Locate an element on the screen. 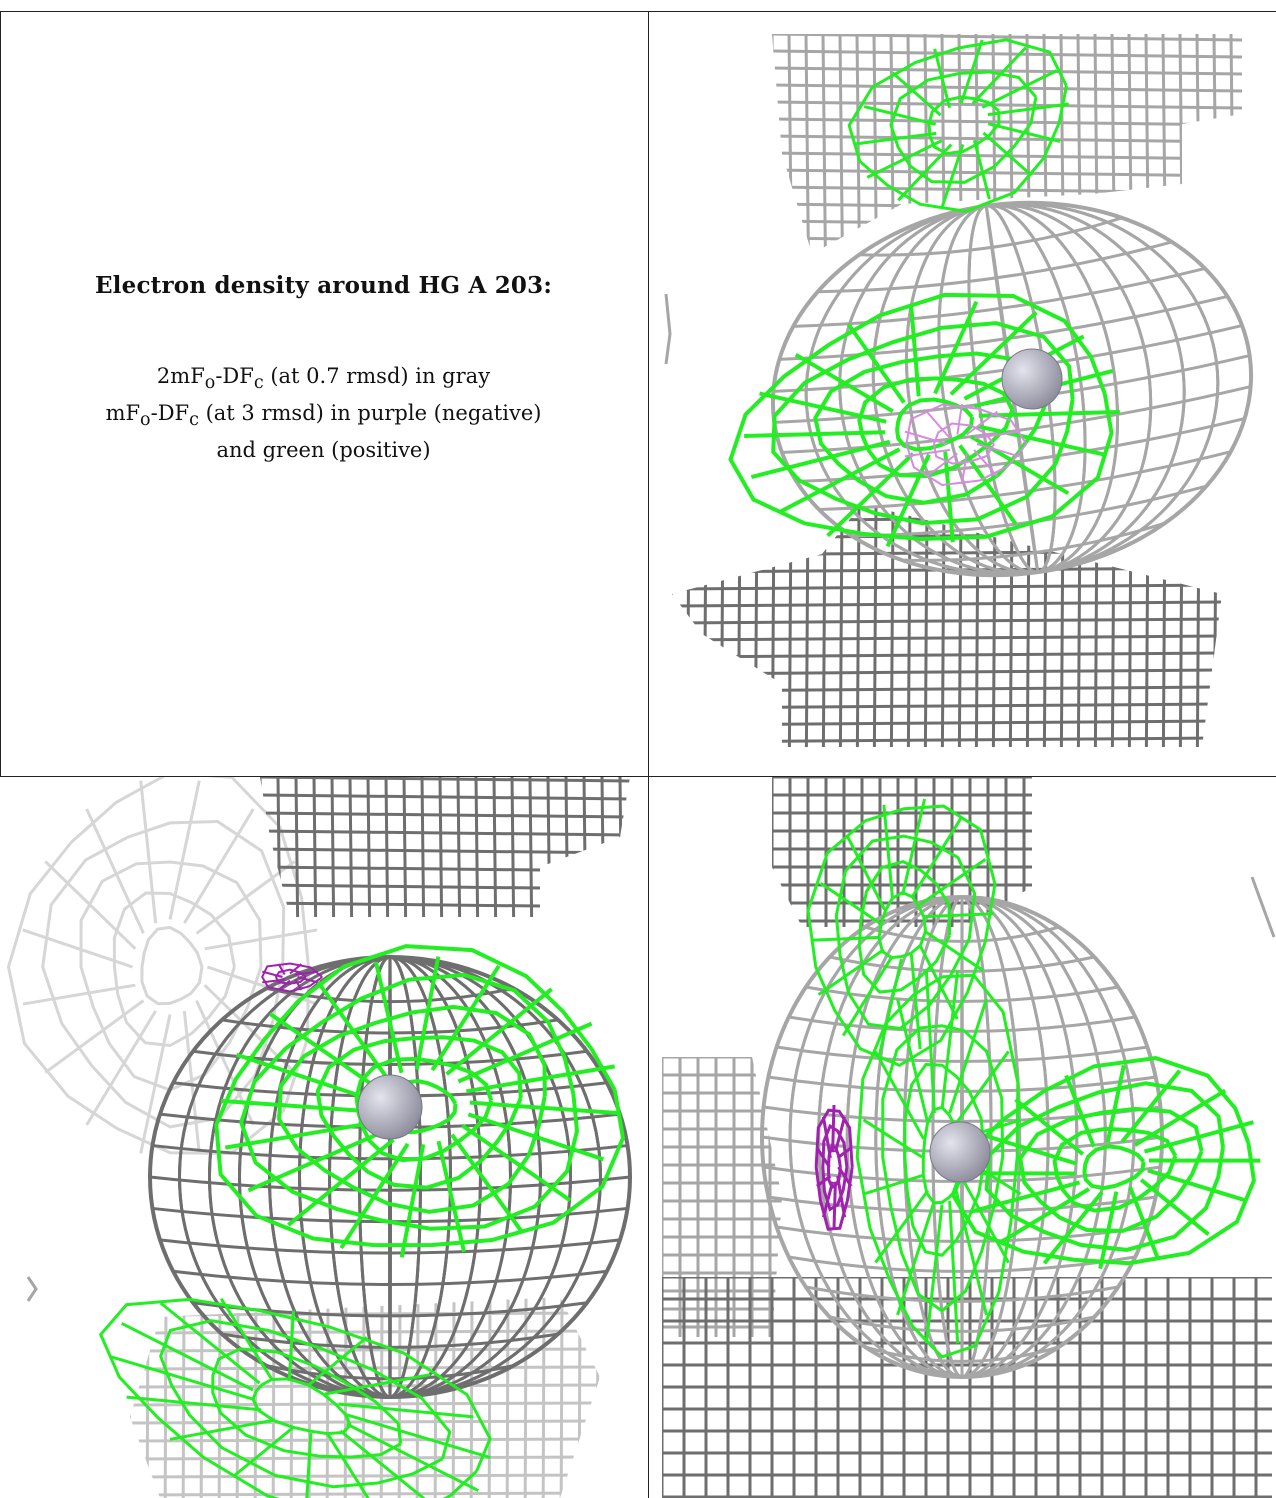 This screenshot has height=1498, width=1276. p2-green-lower-strand-ring is located at coordinates (295, 1397).